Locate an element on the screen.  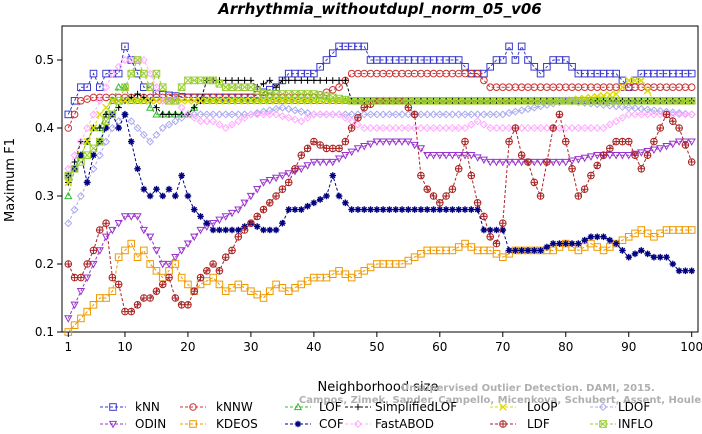
legend-label: LDOF is located at coordinates (634, 407).